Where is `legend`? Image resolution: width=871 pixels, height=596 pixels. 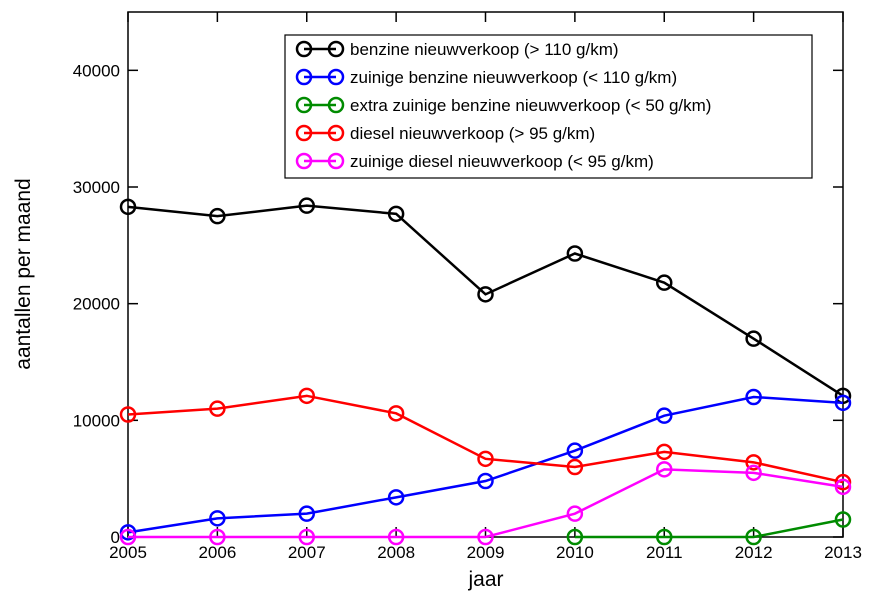
legend is located at coordinates (548, 106).